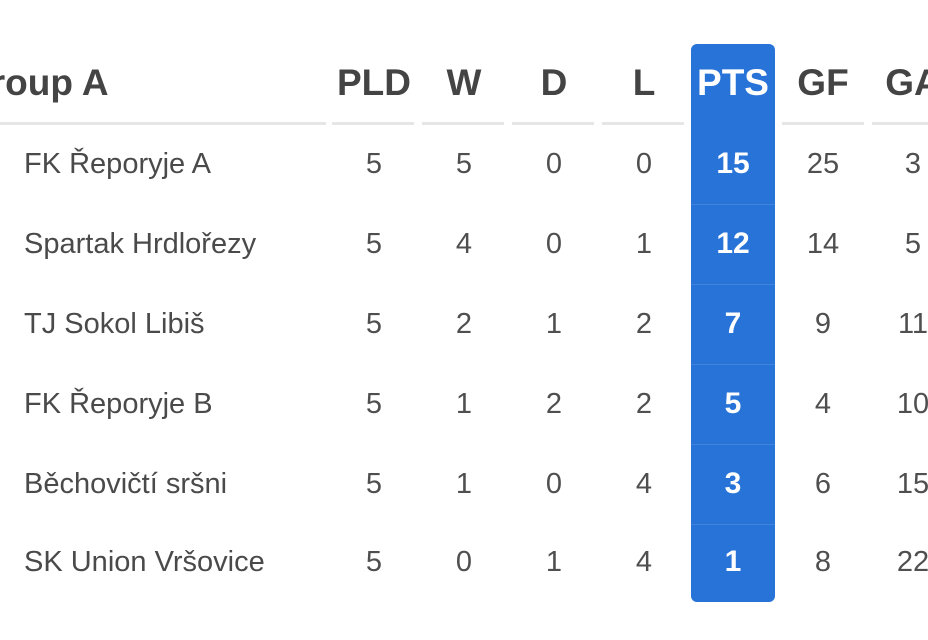 The image size is (928, 640). I want to click on points-column-highlight, so click(733, 323).